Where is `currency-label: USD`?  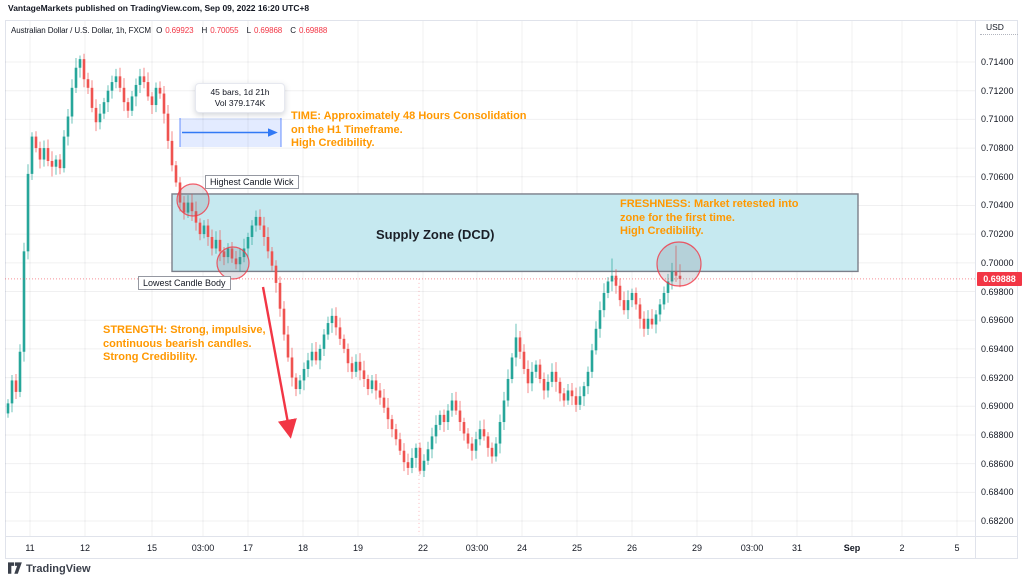 currency-label: USD is located at coordinates (995, 27).